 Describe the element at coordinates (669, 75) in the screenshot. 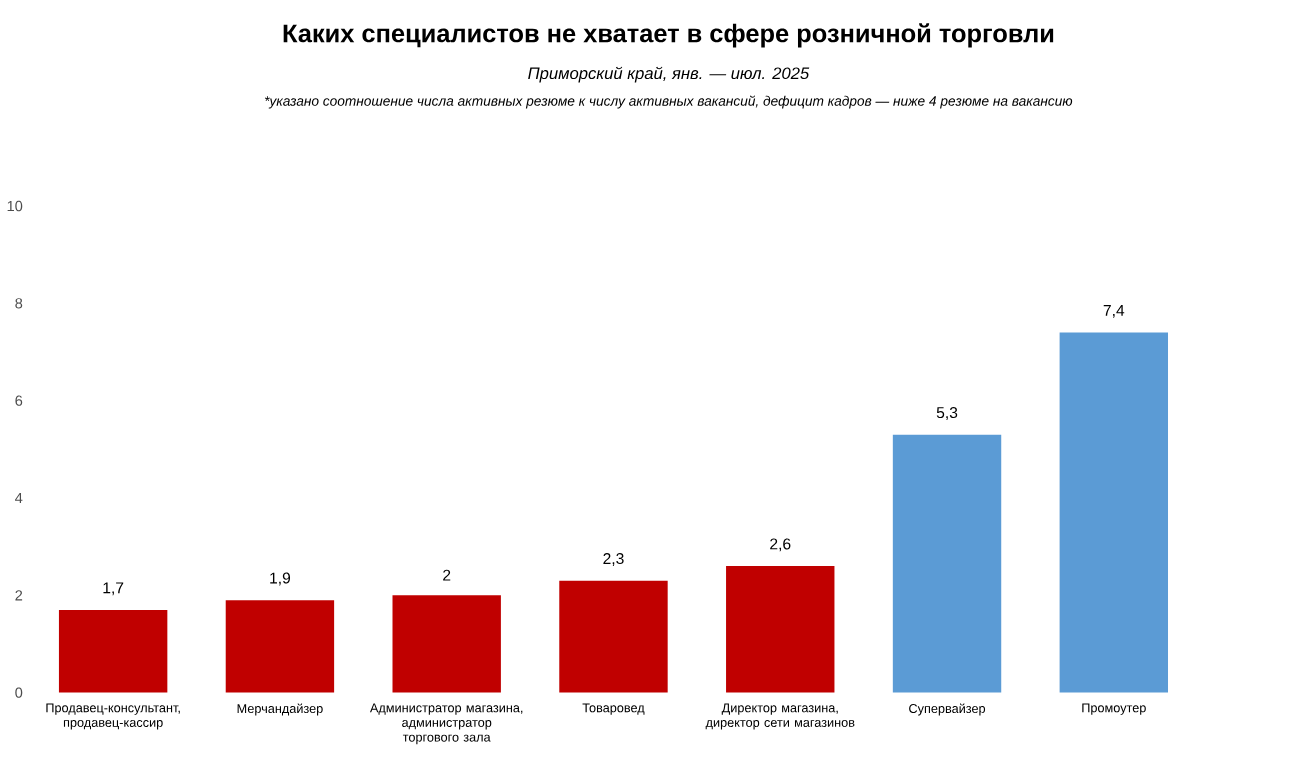

I see `chart-subtitle: Приморский край, янв. — июл. 2025` at that location.